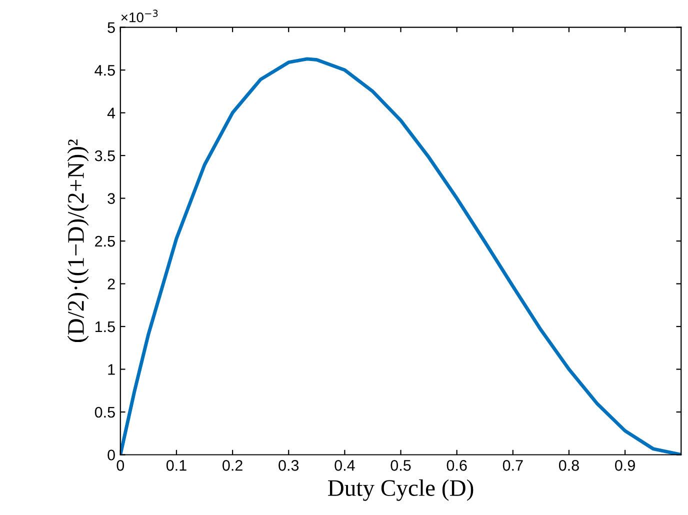 Image resolution: width=688 pixels, height=515 pixels. I want to click on y-tick-label: 4, so click(111, 113).